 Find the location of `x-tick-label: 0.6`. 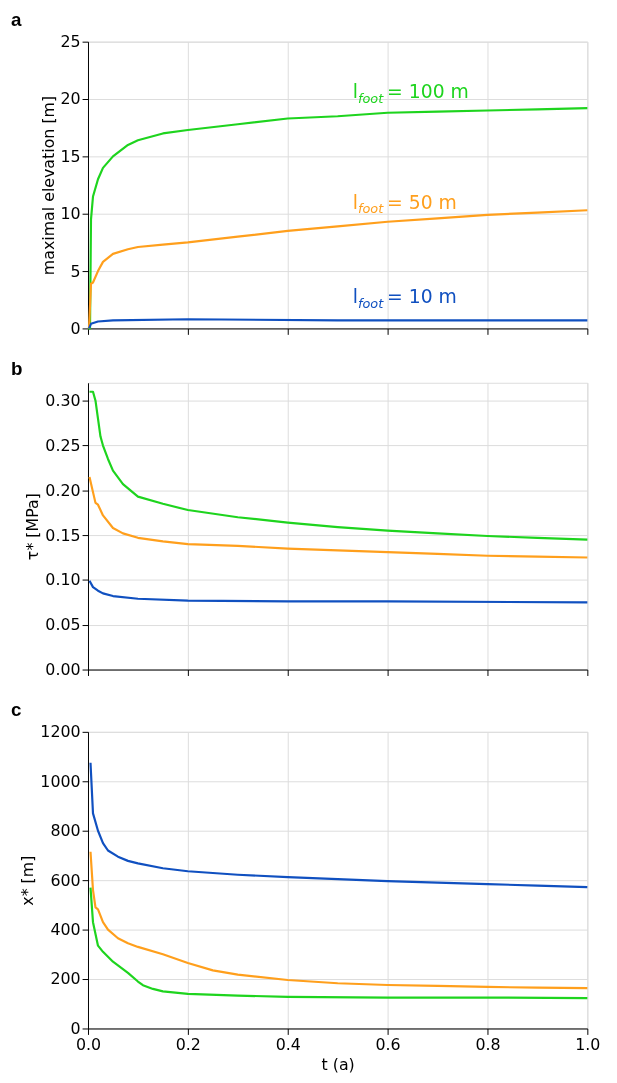

x-tick-label: 0.6 is located at coordinates (388, 1044).